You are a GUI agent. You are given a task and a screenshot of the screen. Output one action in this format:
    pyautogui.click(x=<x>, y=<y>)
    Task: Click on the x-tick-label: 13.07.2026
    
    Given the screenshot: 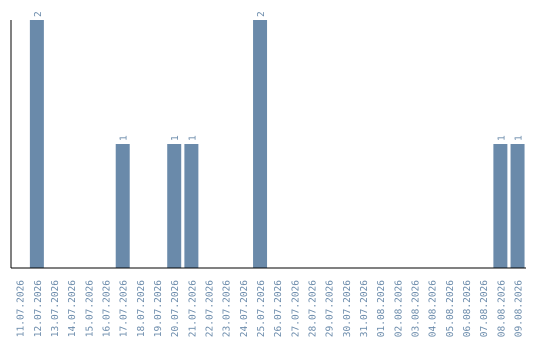 What is the action you would take?
    pyautogui.click(x=55, y=309)
    